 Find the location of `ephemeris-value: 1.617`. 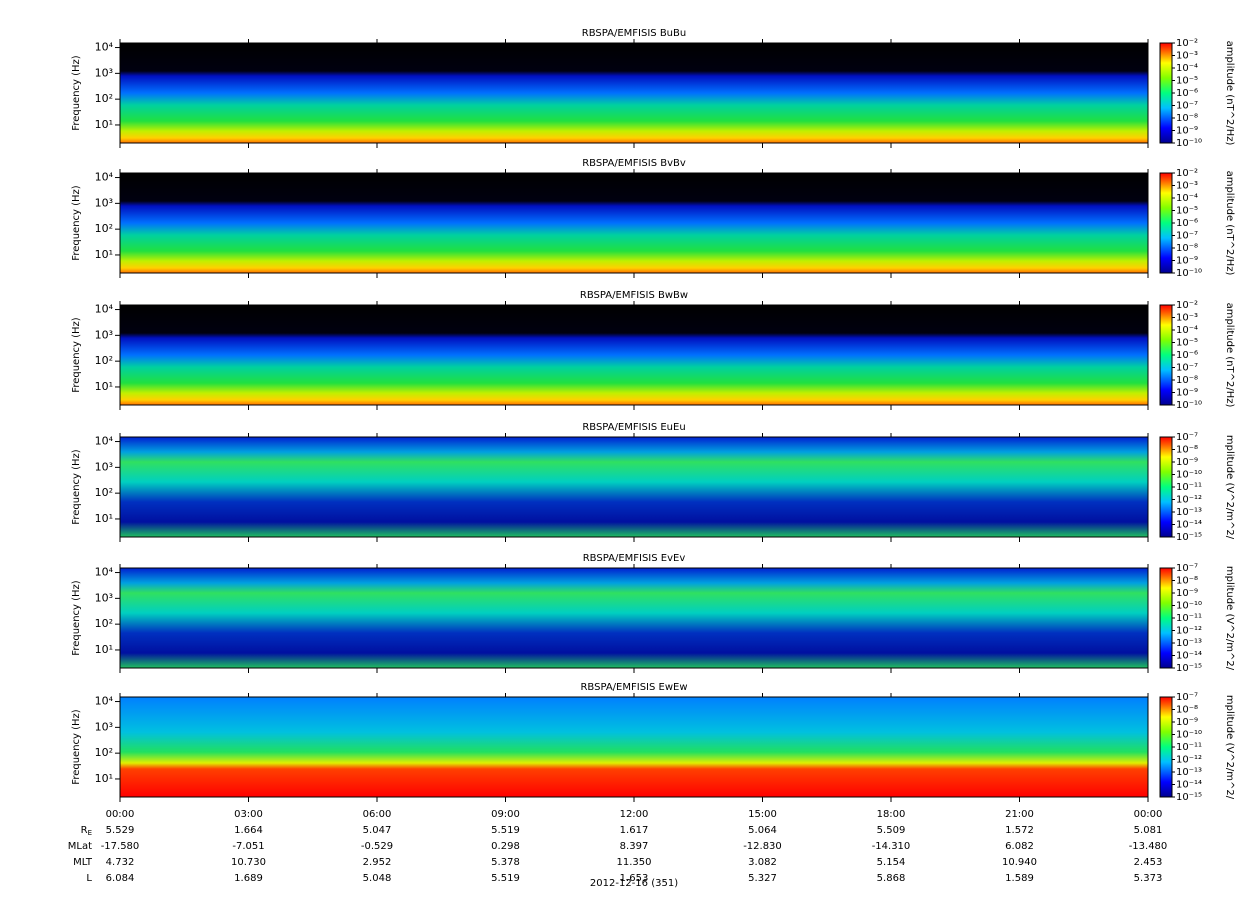

ephemeris-value: 1.617 is located at coordinates (634, 830).